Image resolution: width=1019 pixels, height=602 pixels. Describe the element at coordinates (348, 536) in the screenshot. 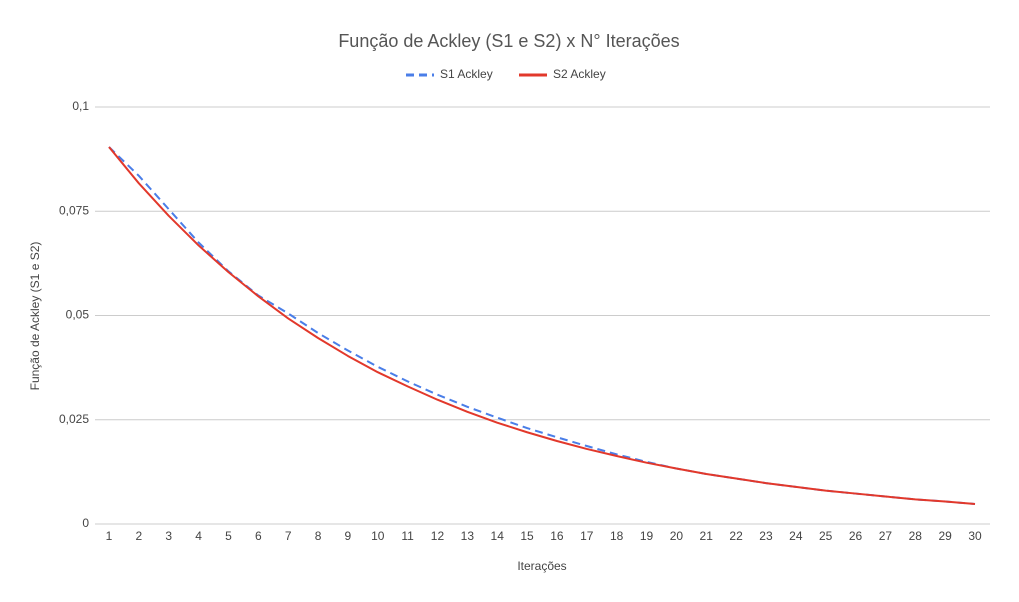

I see `x-tick-label: 9` at that location.